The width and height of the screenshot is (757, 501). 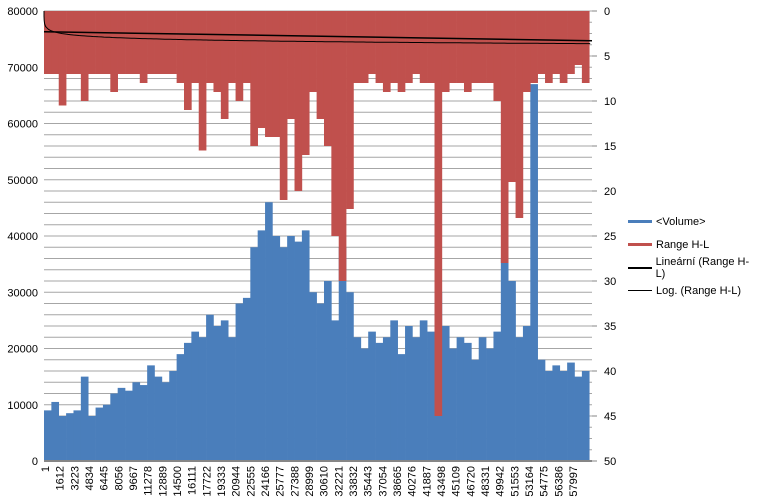 I want to click on x-tick-label: 48331, so click(x=486, y=481).